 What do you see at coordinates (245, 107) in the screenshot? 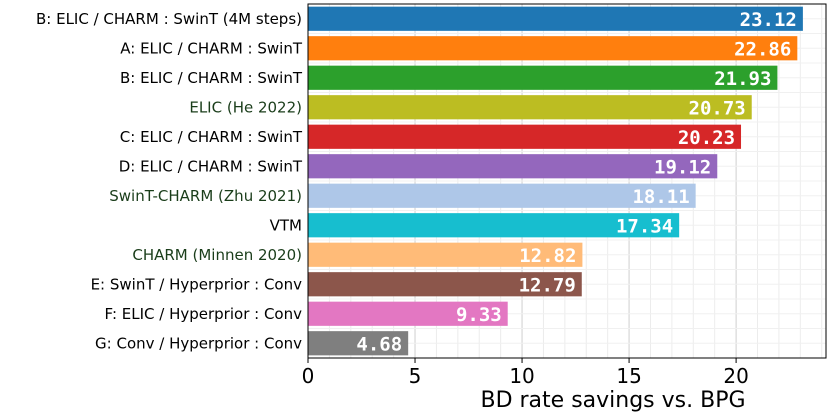
I see `category-label: ELIC (He 2022)` at bounding box center [245, 107].